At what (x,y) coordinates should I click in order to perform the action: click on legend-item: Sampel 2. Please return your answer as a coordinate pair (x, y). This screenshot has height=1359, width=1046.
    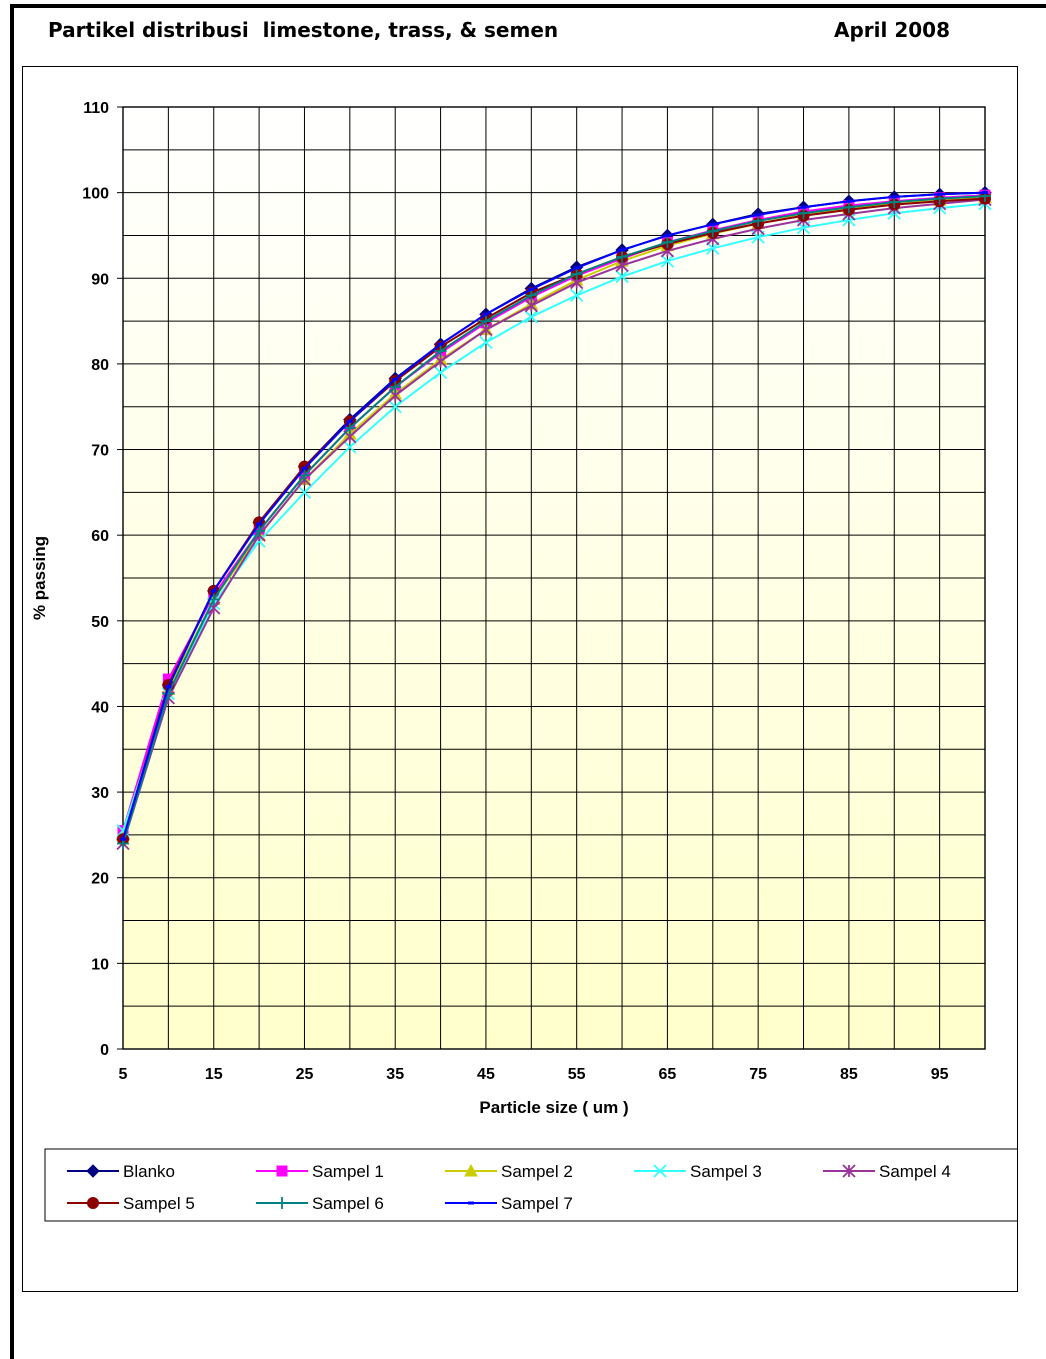
    Looking at the image, I should click on (509, 1171).